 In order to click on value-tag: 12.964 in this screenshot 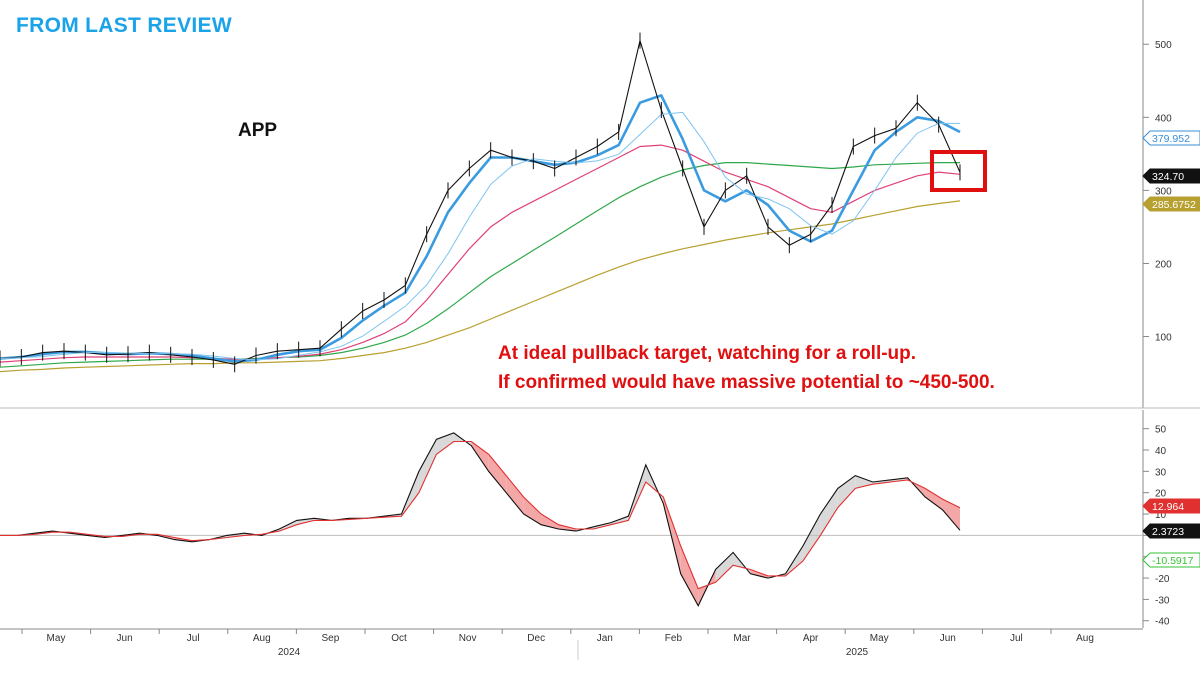, I will do `click(1171, 506)`.